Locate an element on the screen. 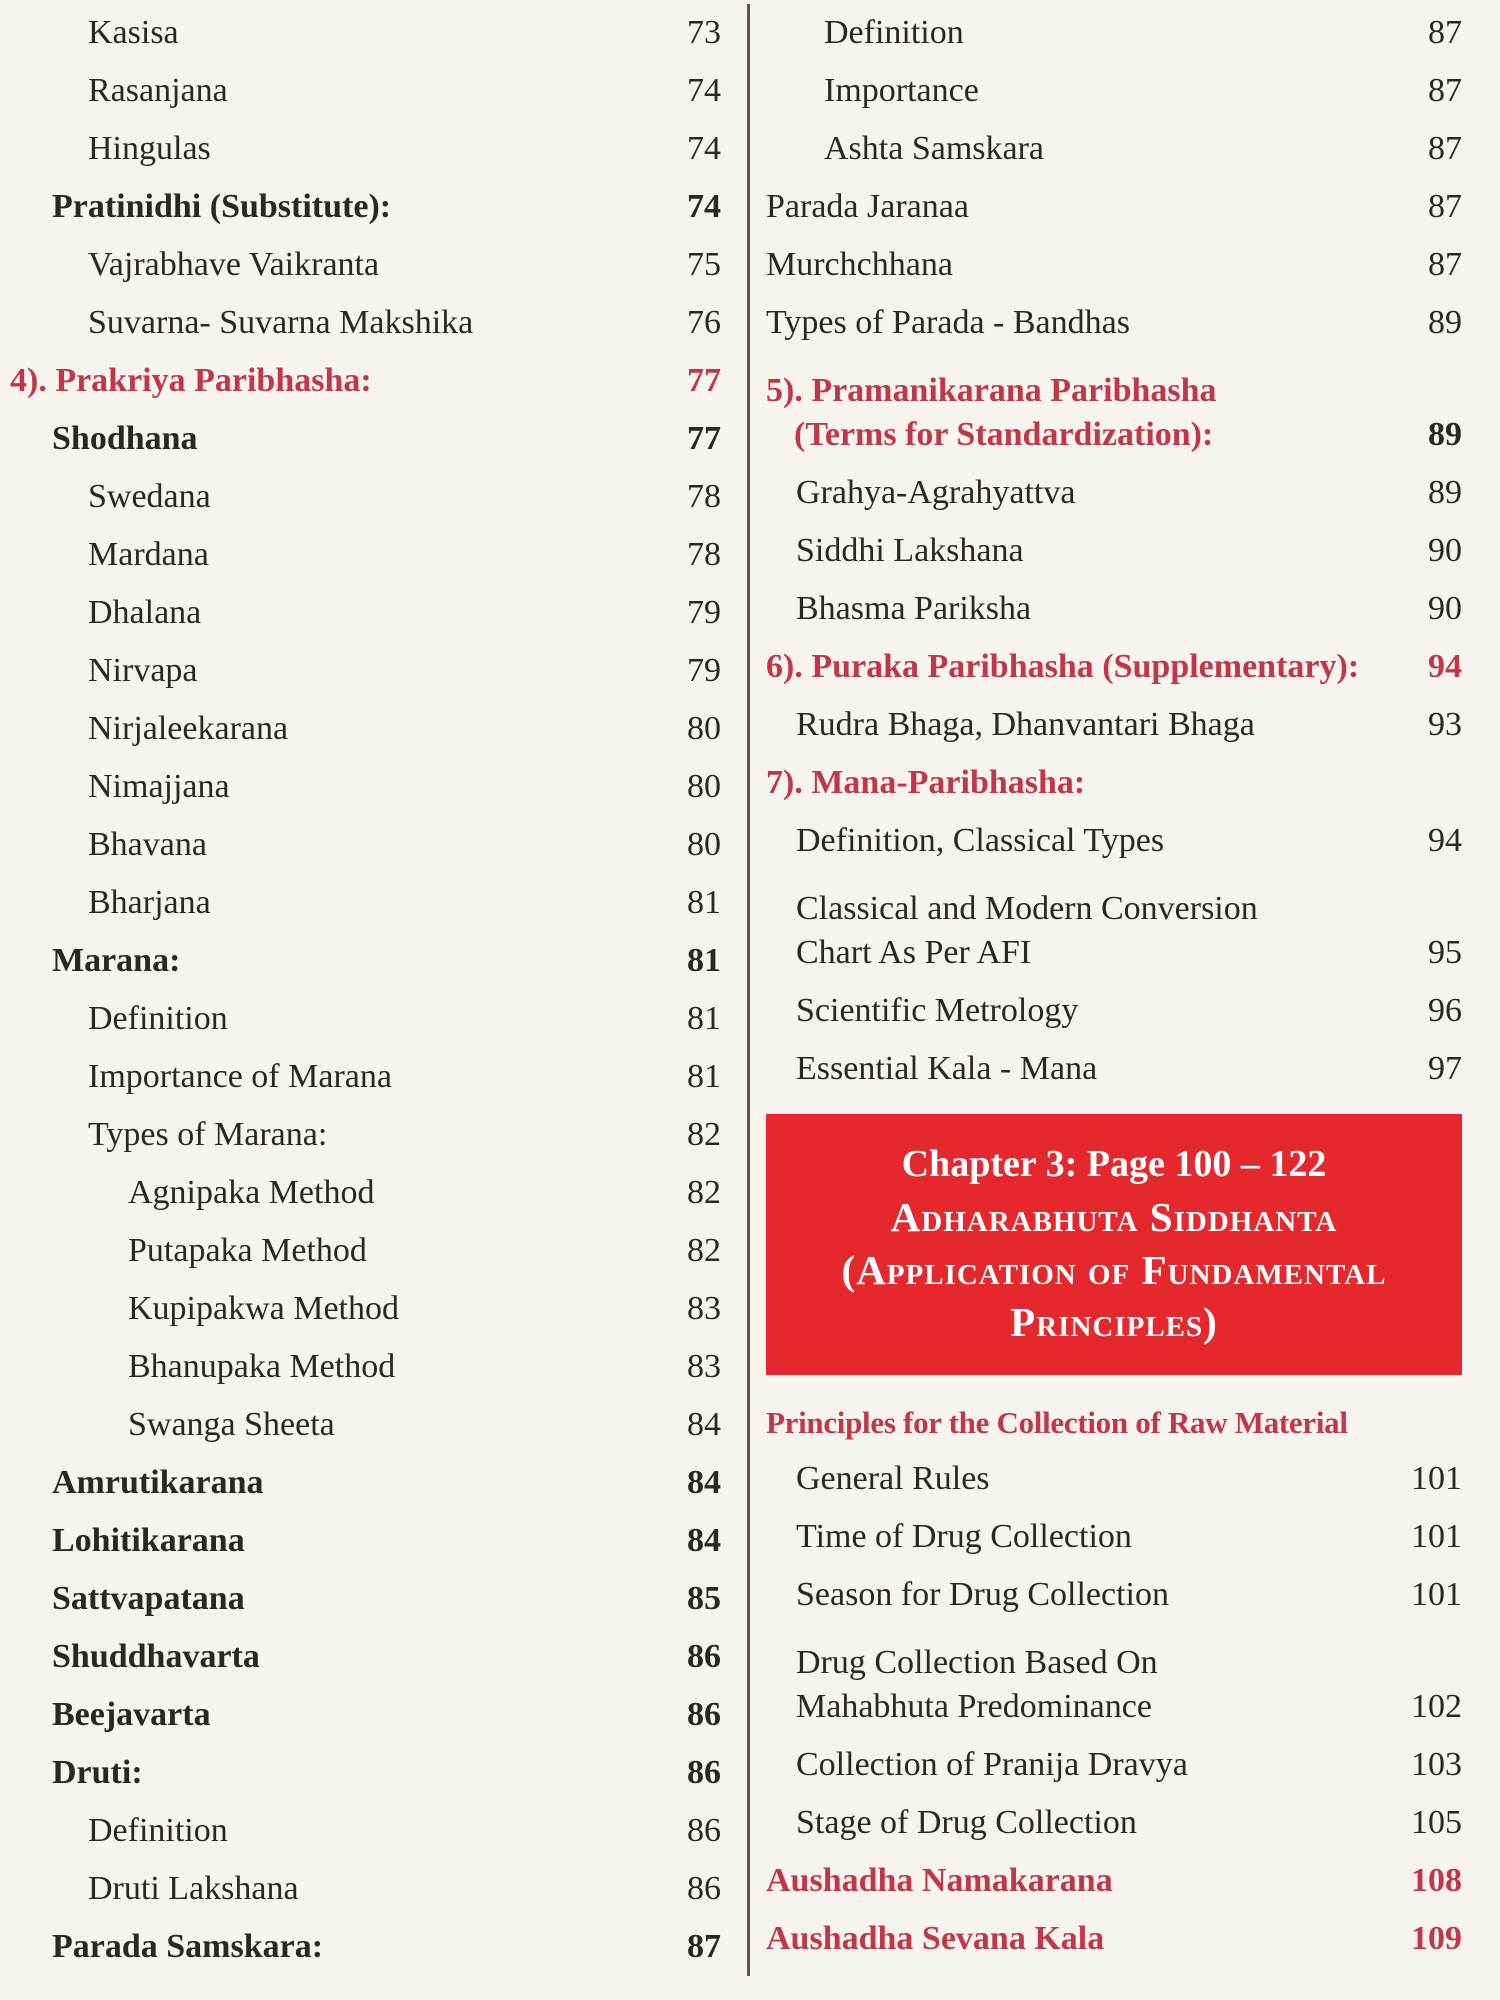 This screenshot has height=2000, width=1500. toc-entry-line: Aushadha Sevana Kala is located at coordinates (935, 1939).